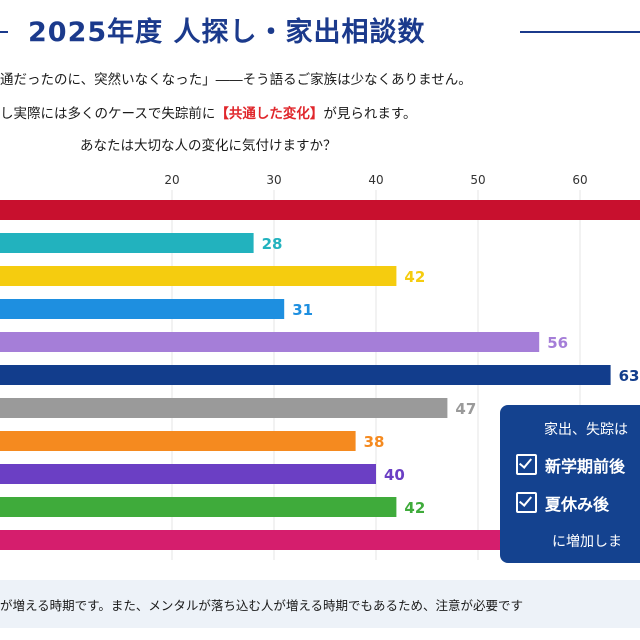  What do you see at coordinates (465, 409) in the screenshot?
I see `bar-value-label: 47` at bounding box center [465, 409].